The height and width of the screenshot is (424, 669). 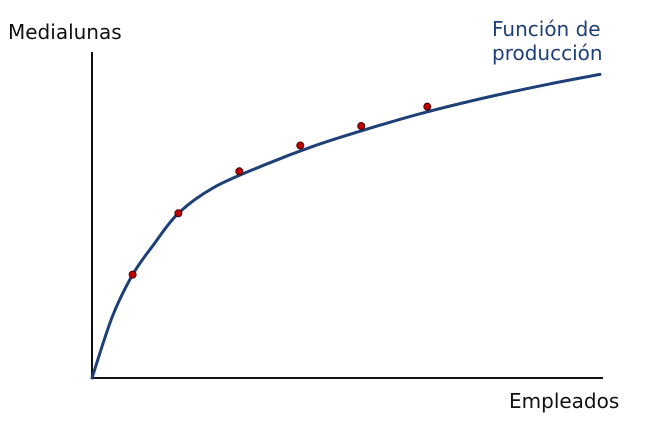 What do you see at coordinates (65, 32) in the screenshot?
I see `y-axis-label: Medialunas` at bounding box center [65, 32].